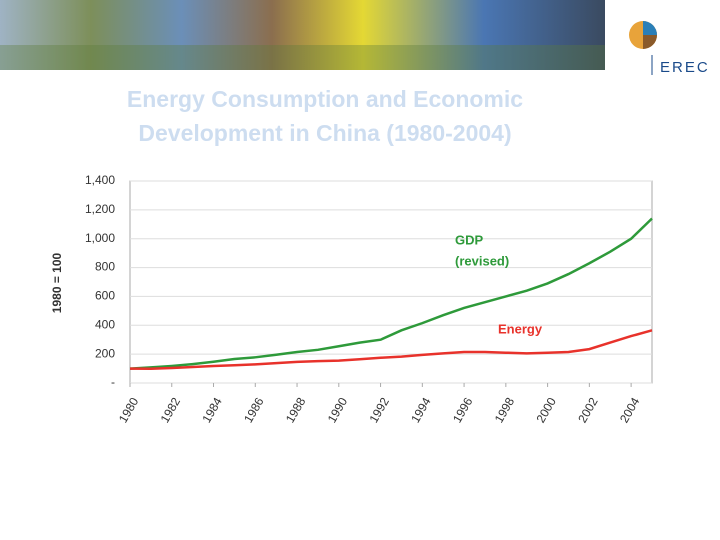 Image resolution: width=720 pixels, height=540 pixels. Describe the element at coordinates (57, 282) in the screenshot. I see `y-axis-label: 1980 = 100` at that location.